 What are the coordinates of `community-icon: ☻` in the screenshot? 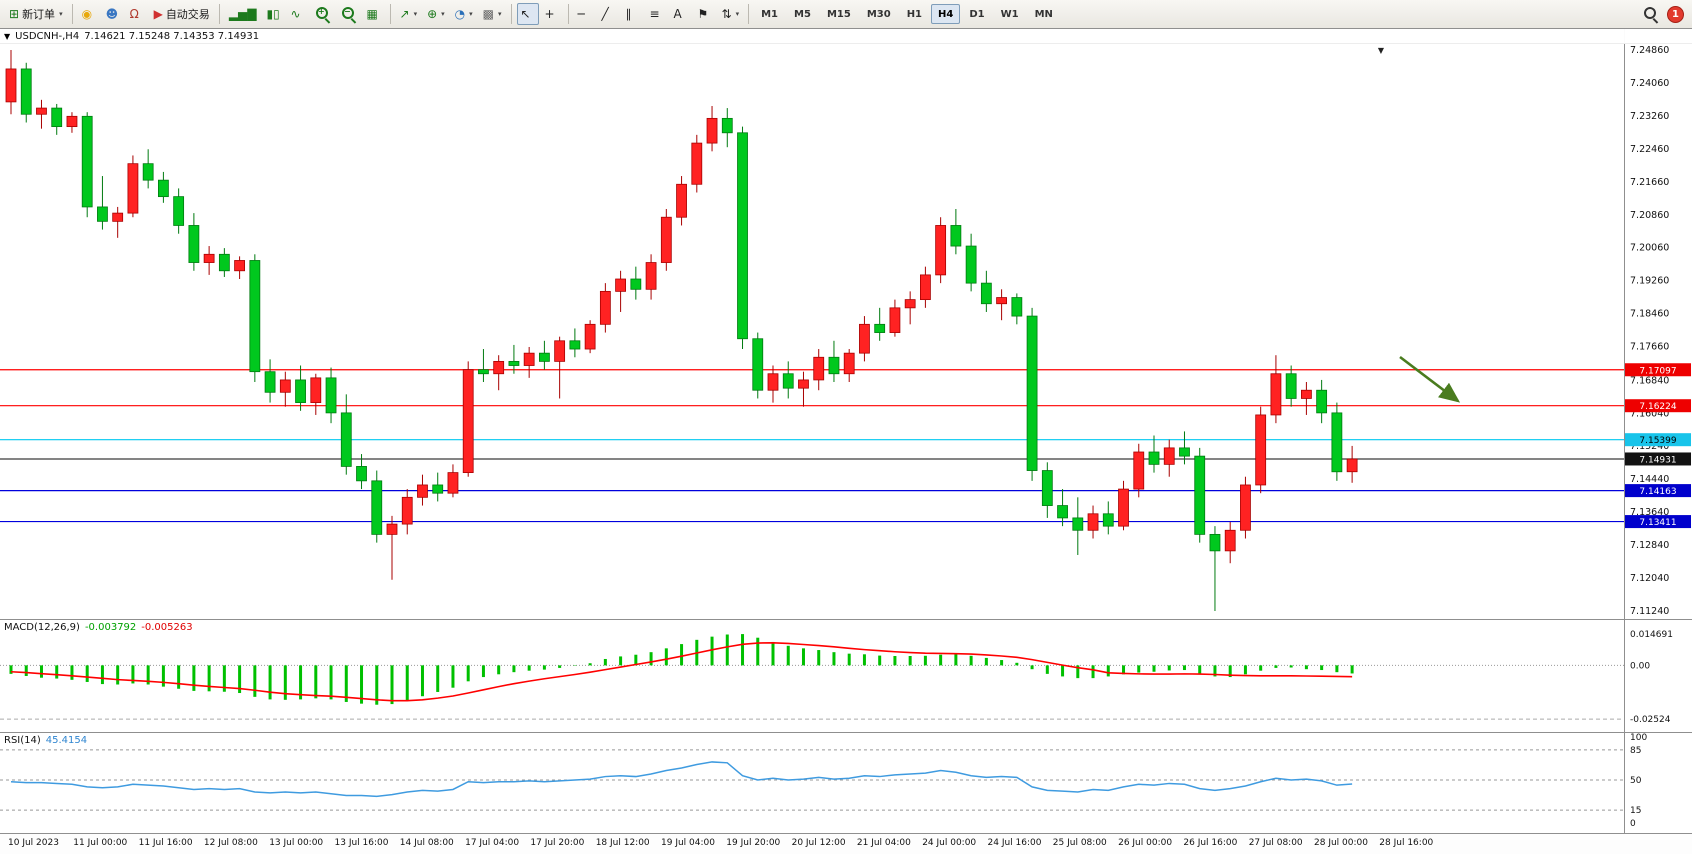 It's located at (112, 14).